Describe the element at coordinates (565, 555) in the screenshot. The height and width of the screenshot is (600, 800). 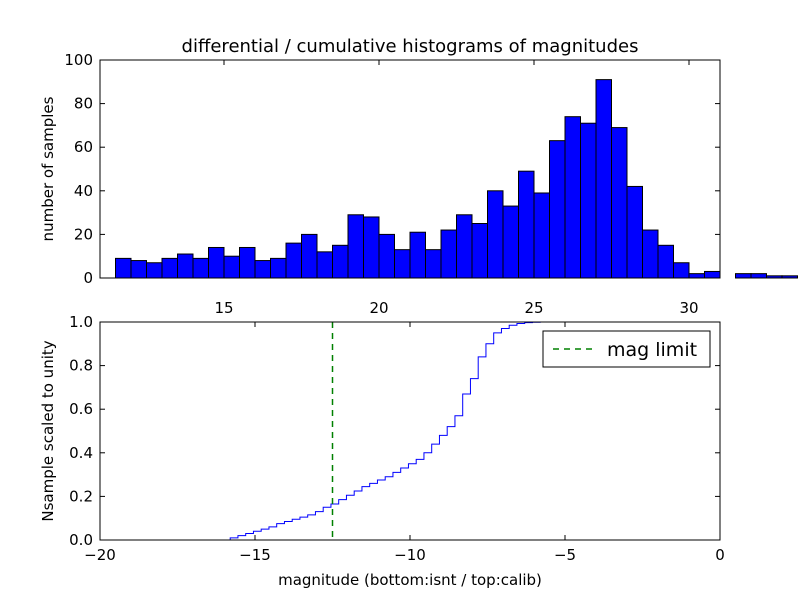
I see `x-tick-label: −5` at that location.